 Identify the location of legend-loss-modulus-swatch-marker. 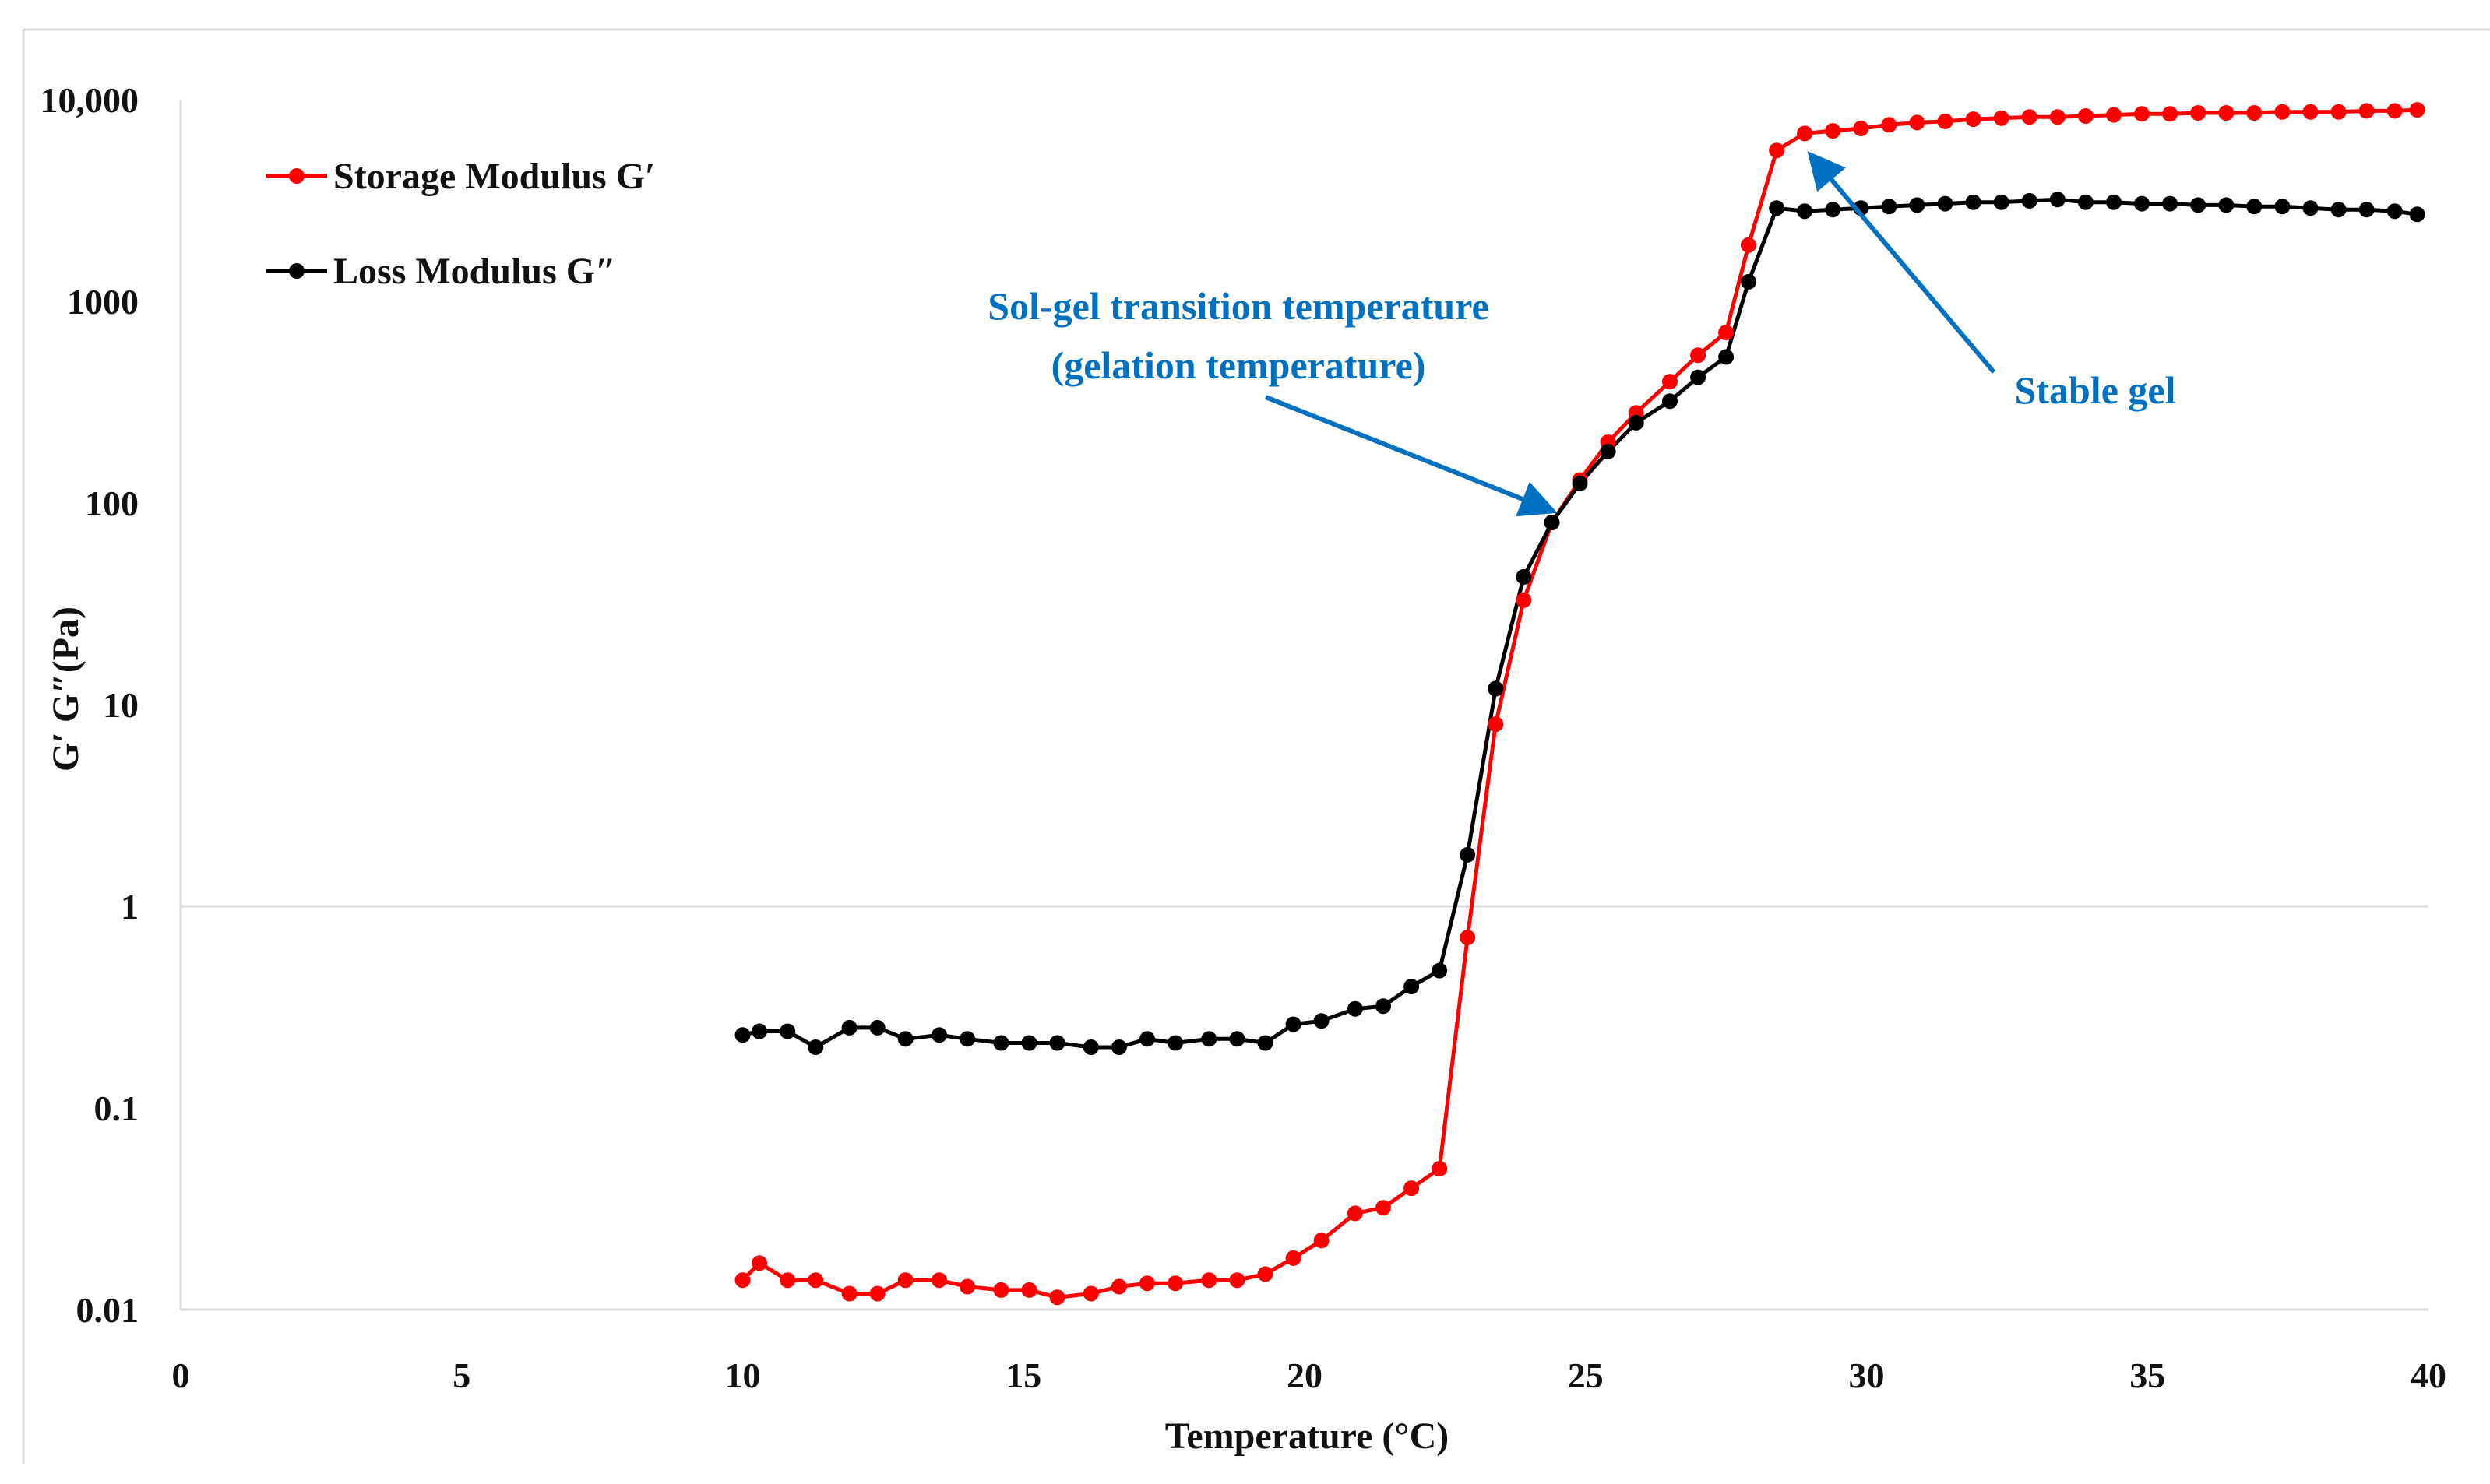
(297, 271).